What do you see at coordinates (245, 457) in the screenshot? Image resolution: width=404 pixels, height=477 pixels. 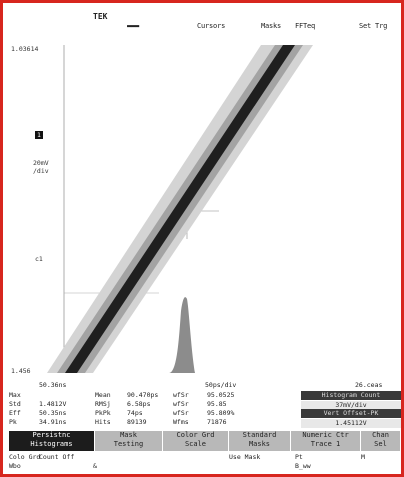 I see `status-use-mask: Use Mask` at bounding box center [245, 457].